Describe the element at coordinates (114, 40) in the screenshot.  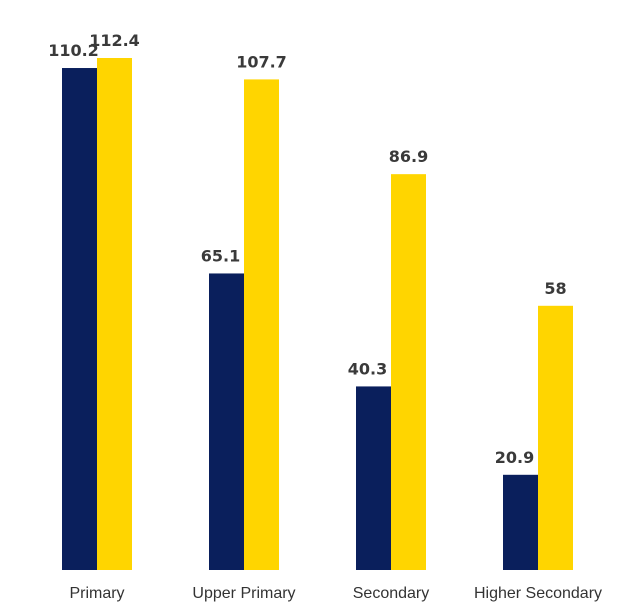
I see `data-label-primary-series-2: 112.4` at that location.